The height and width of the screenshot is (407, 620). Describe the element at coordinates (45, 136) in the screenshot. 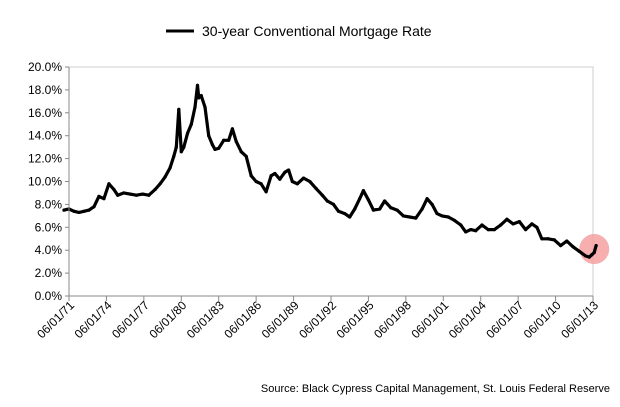

I see `y-tick-label: 14.0%` at that location.